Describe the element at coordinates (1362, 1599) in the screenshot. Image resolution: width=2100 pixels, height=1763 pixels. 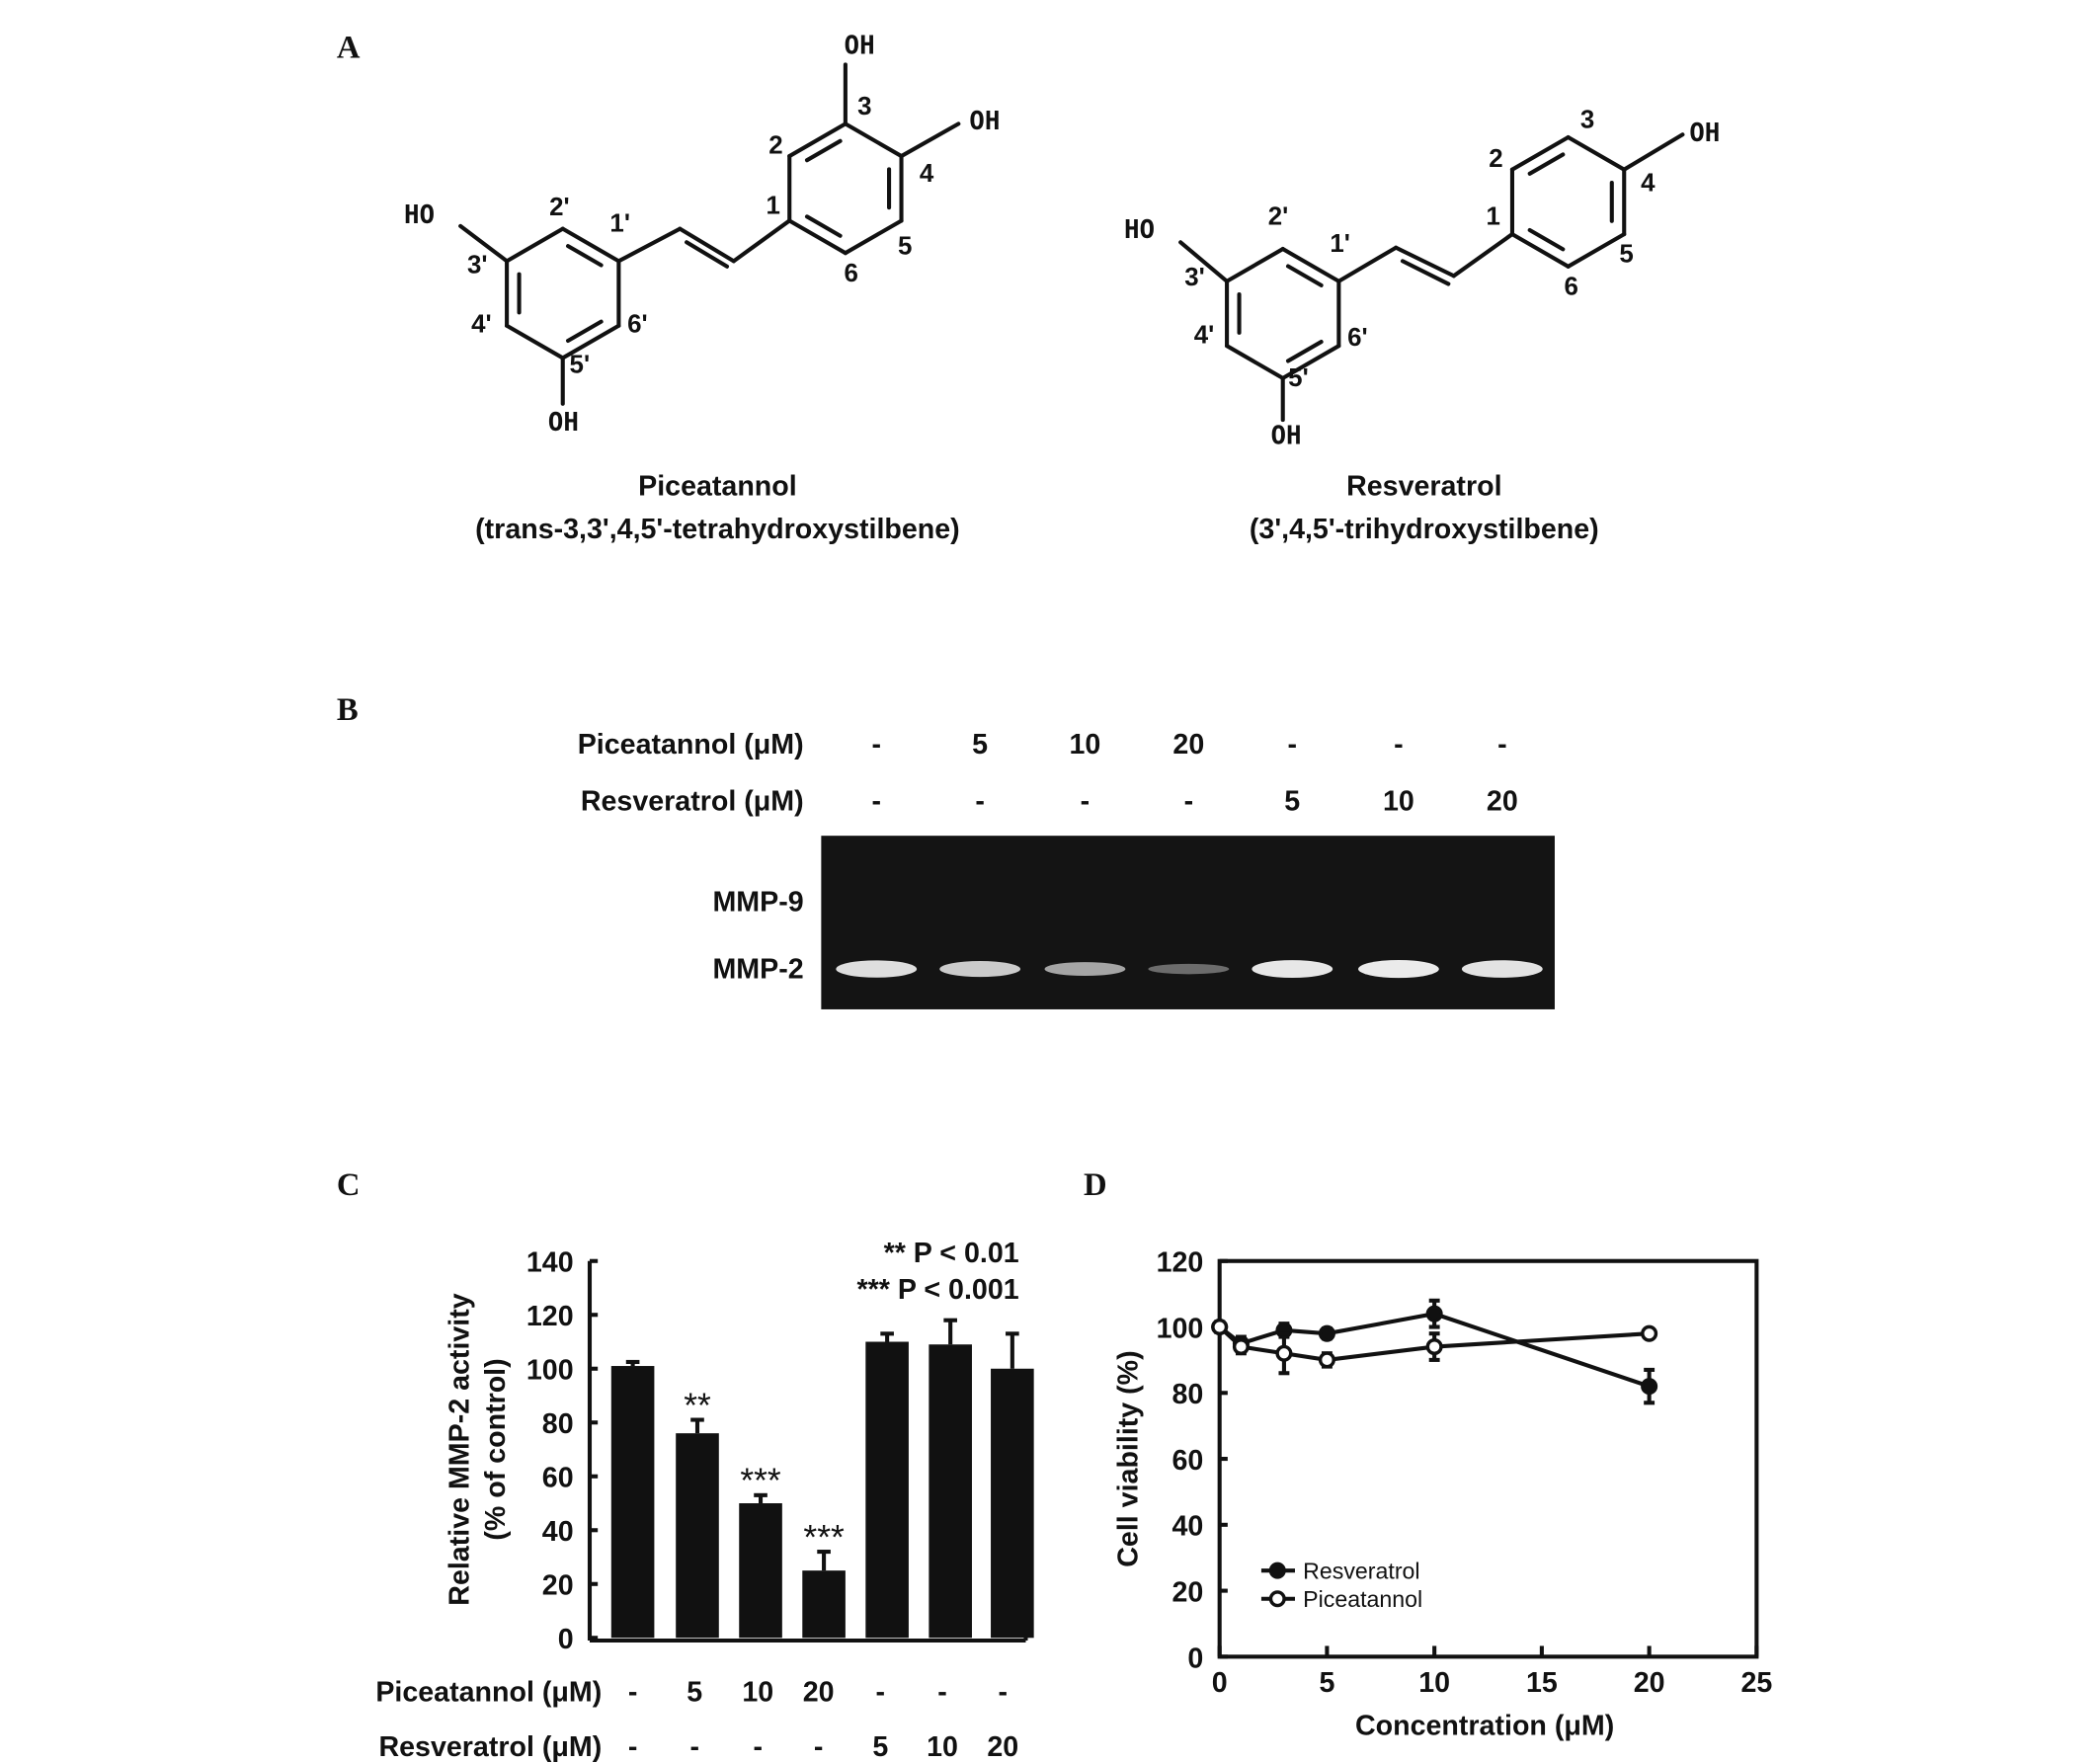
I see `legend-label: Piceatannol` at that location.